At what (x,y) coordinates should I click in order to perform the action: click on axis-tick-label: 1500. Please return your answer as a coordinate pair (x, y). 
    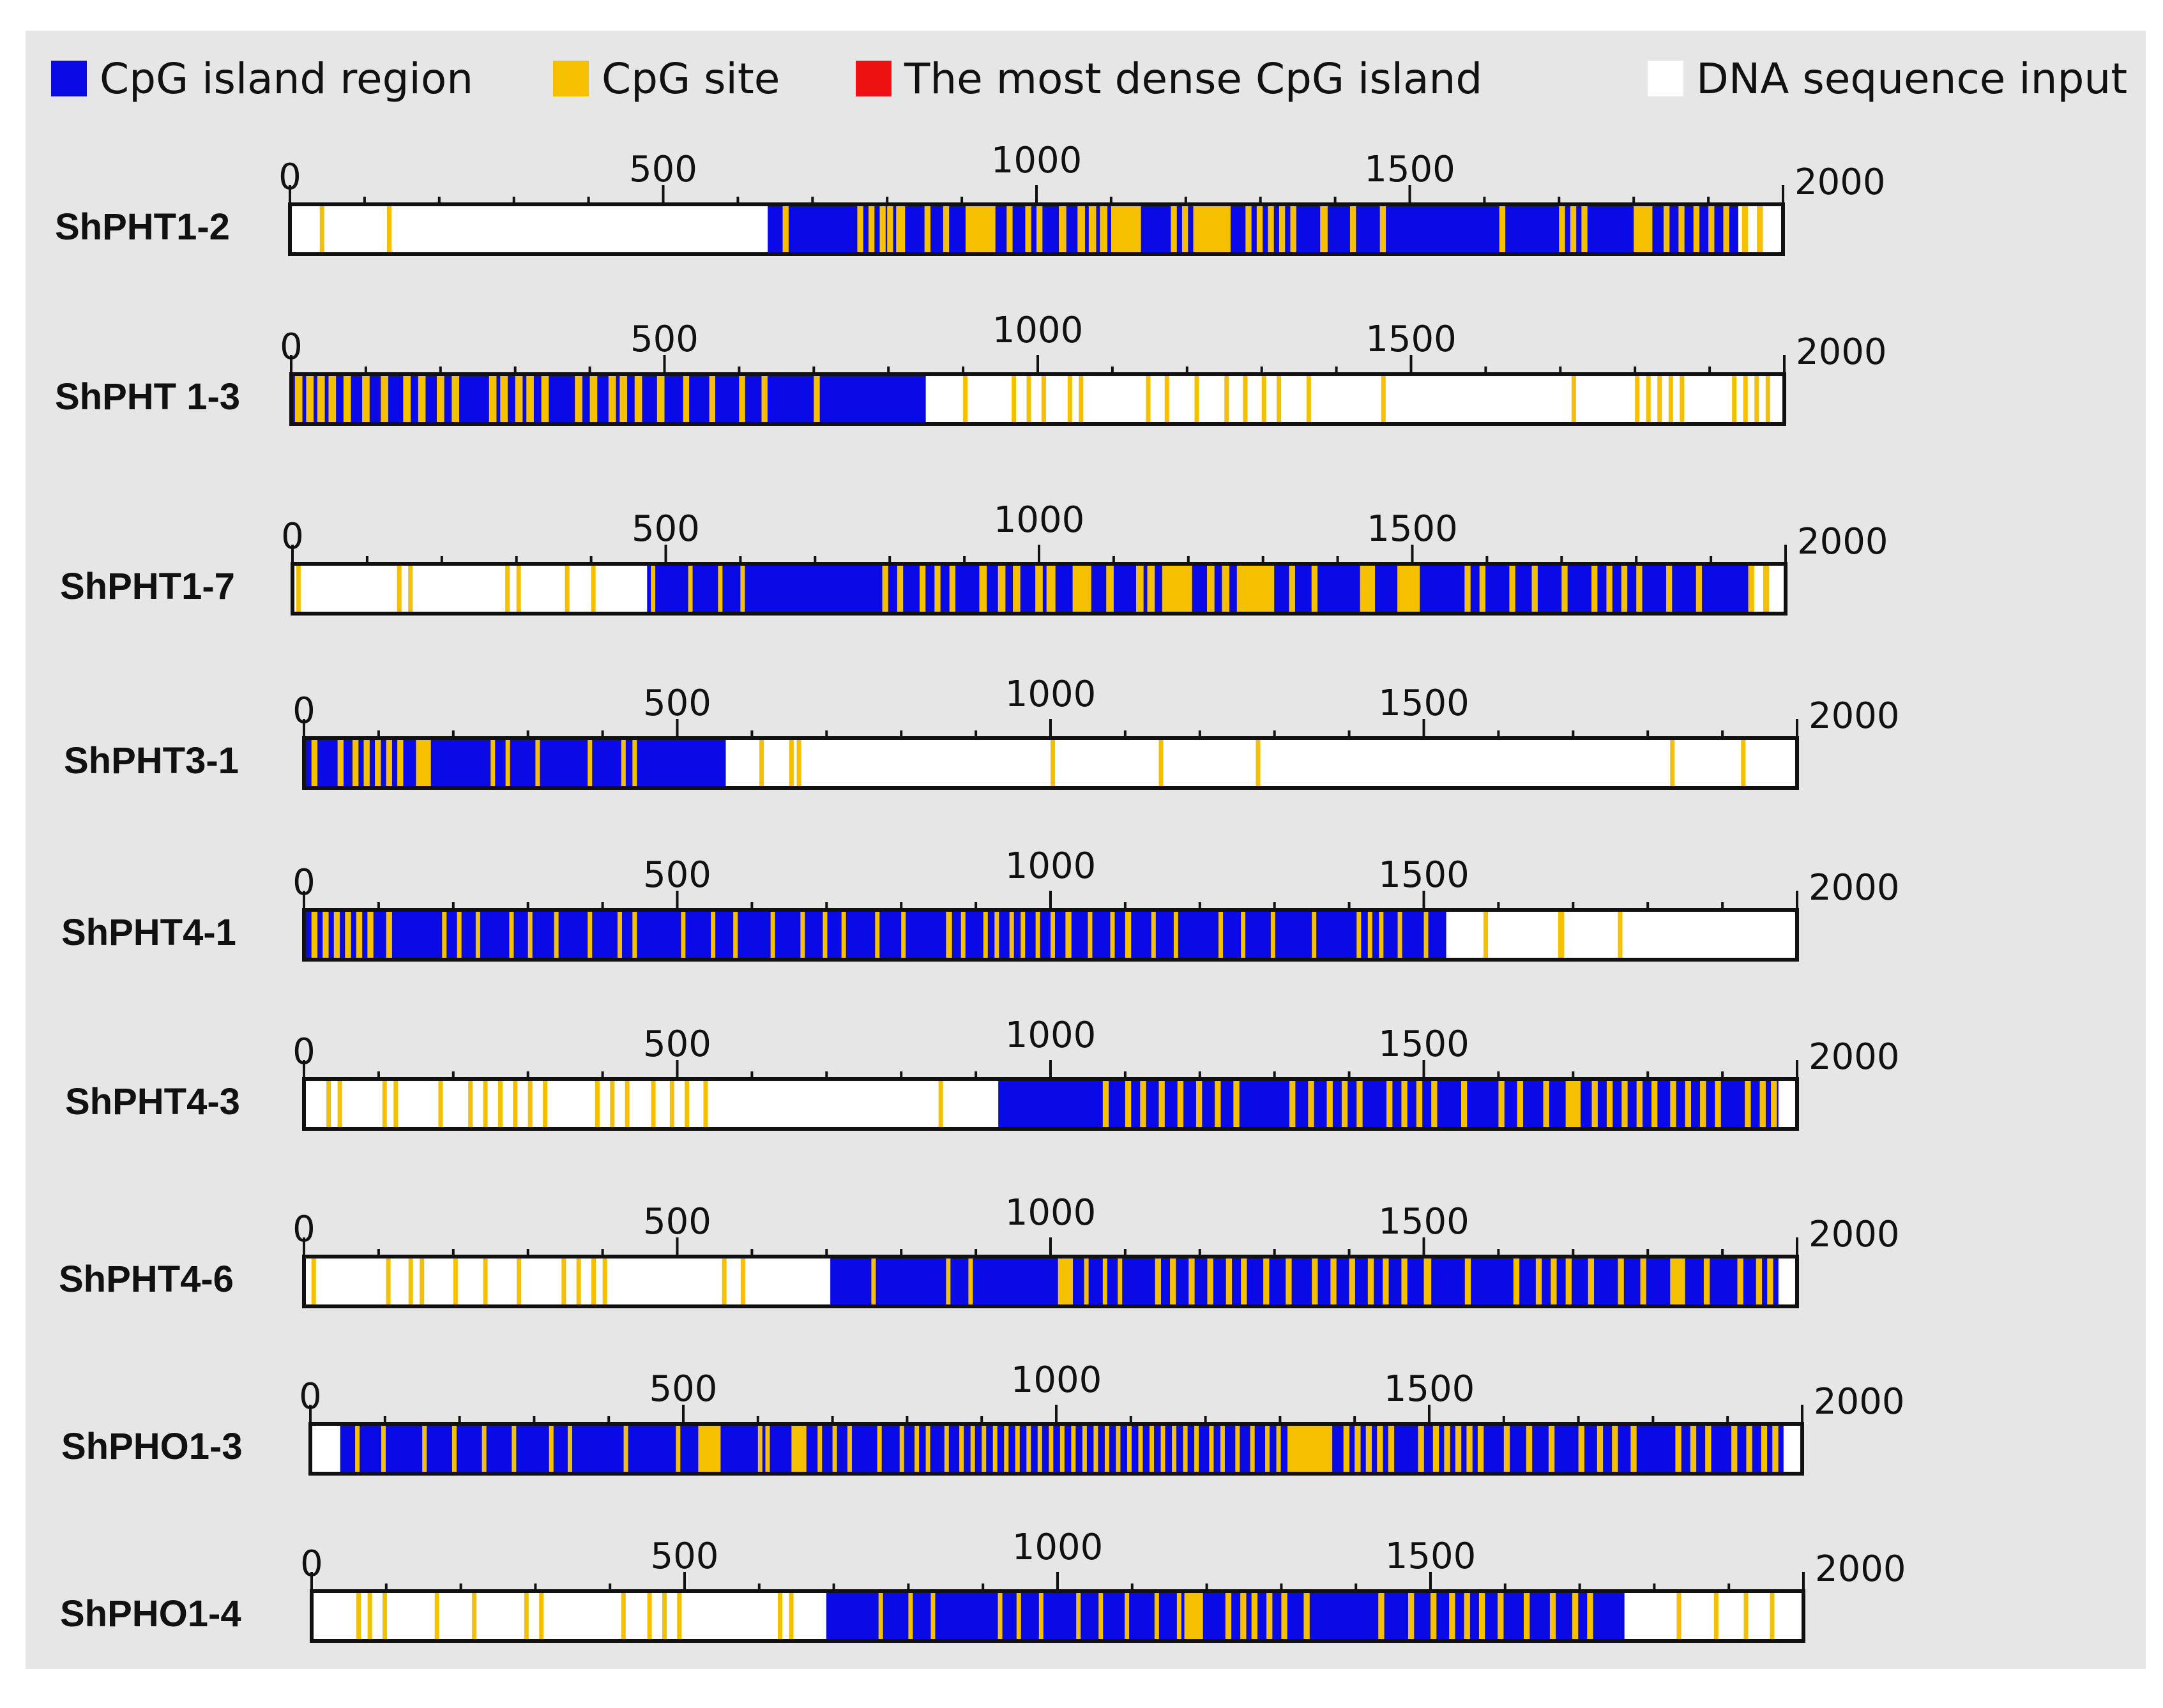
    Looking at the image, I should click on (1409, 169).